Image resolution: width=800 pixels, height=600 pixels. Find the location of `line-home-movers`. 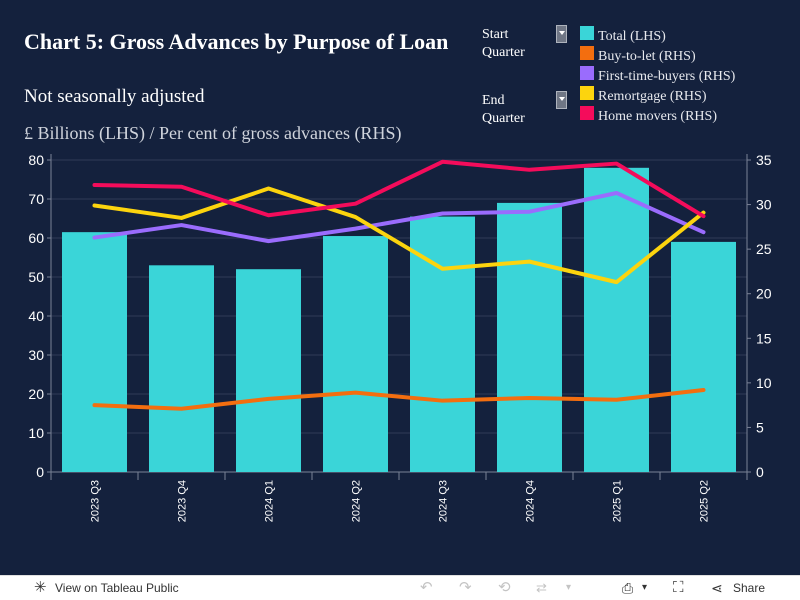

line-home-movers is located at coordinates (399, 189).